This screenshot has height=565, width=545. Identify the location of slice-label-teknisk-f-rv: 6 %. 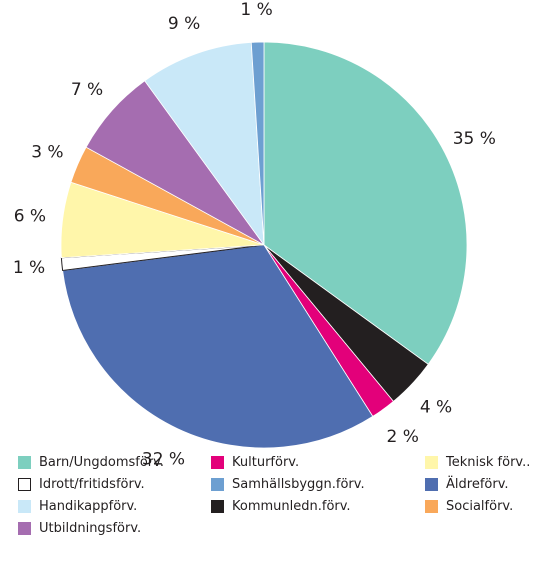
(30, 216).